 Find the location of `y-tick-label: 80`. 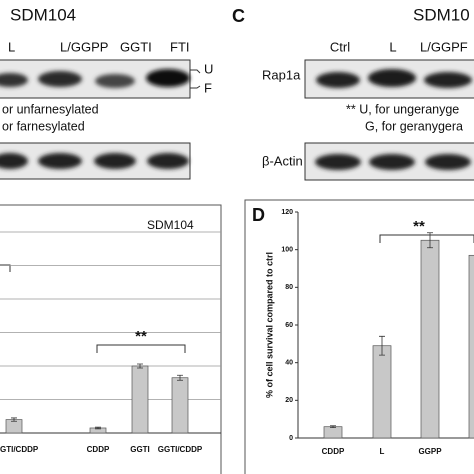

y-tick-label: 80 is located at coordinates (289, 287).